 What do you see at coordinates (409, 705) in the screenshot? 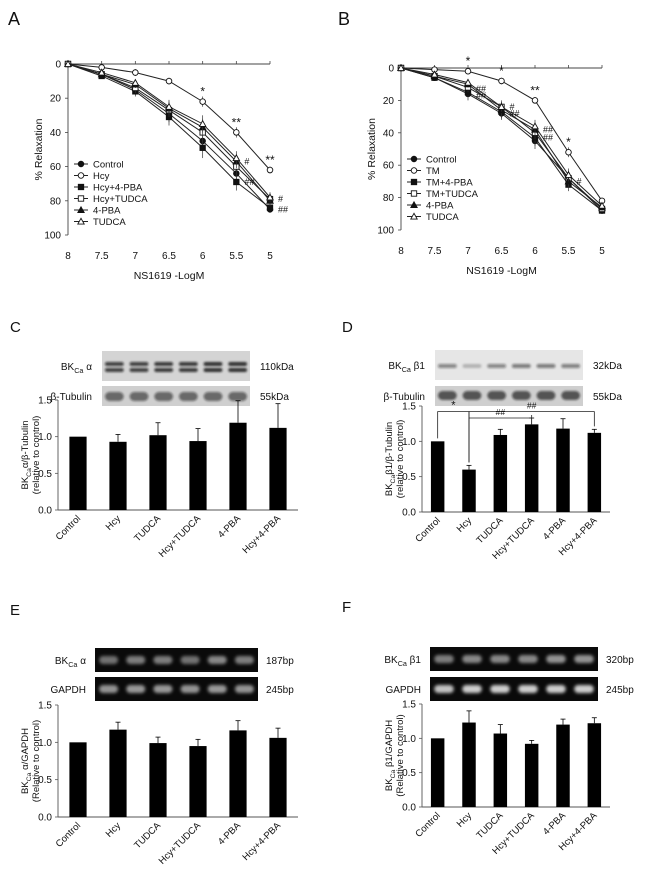
I see `y-tick-label: 1.5` at bounding box center [409, 705].